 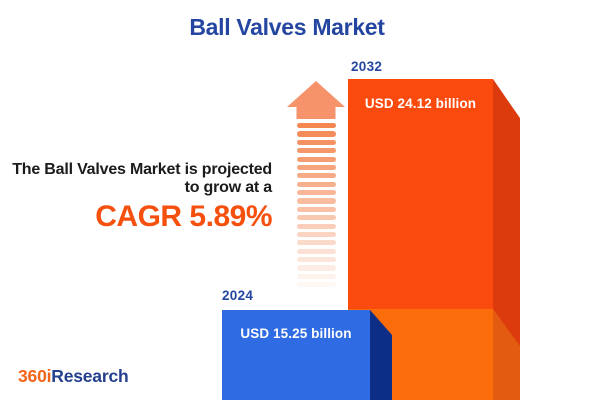 I want to click on brand-logo: 360iResearch, so click(x=73, y=376).